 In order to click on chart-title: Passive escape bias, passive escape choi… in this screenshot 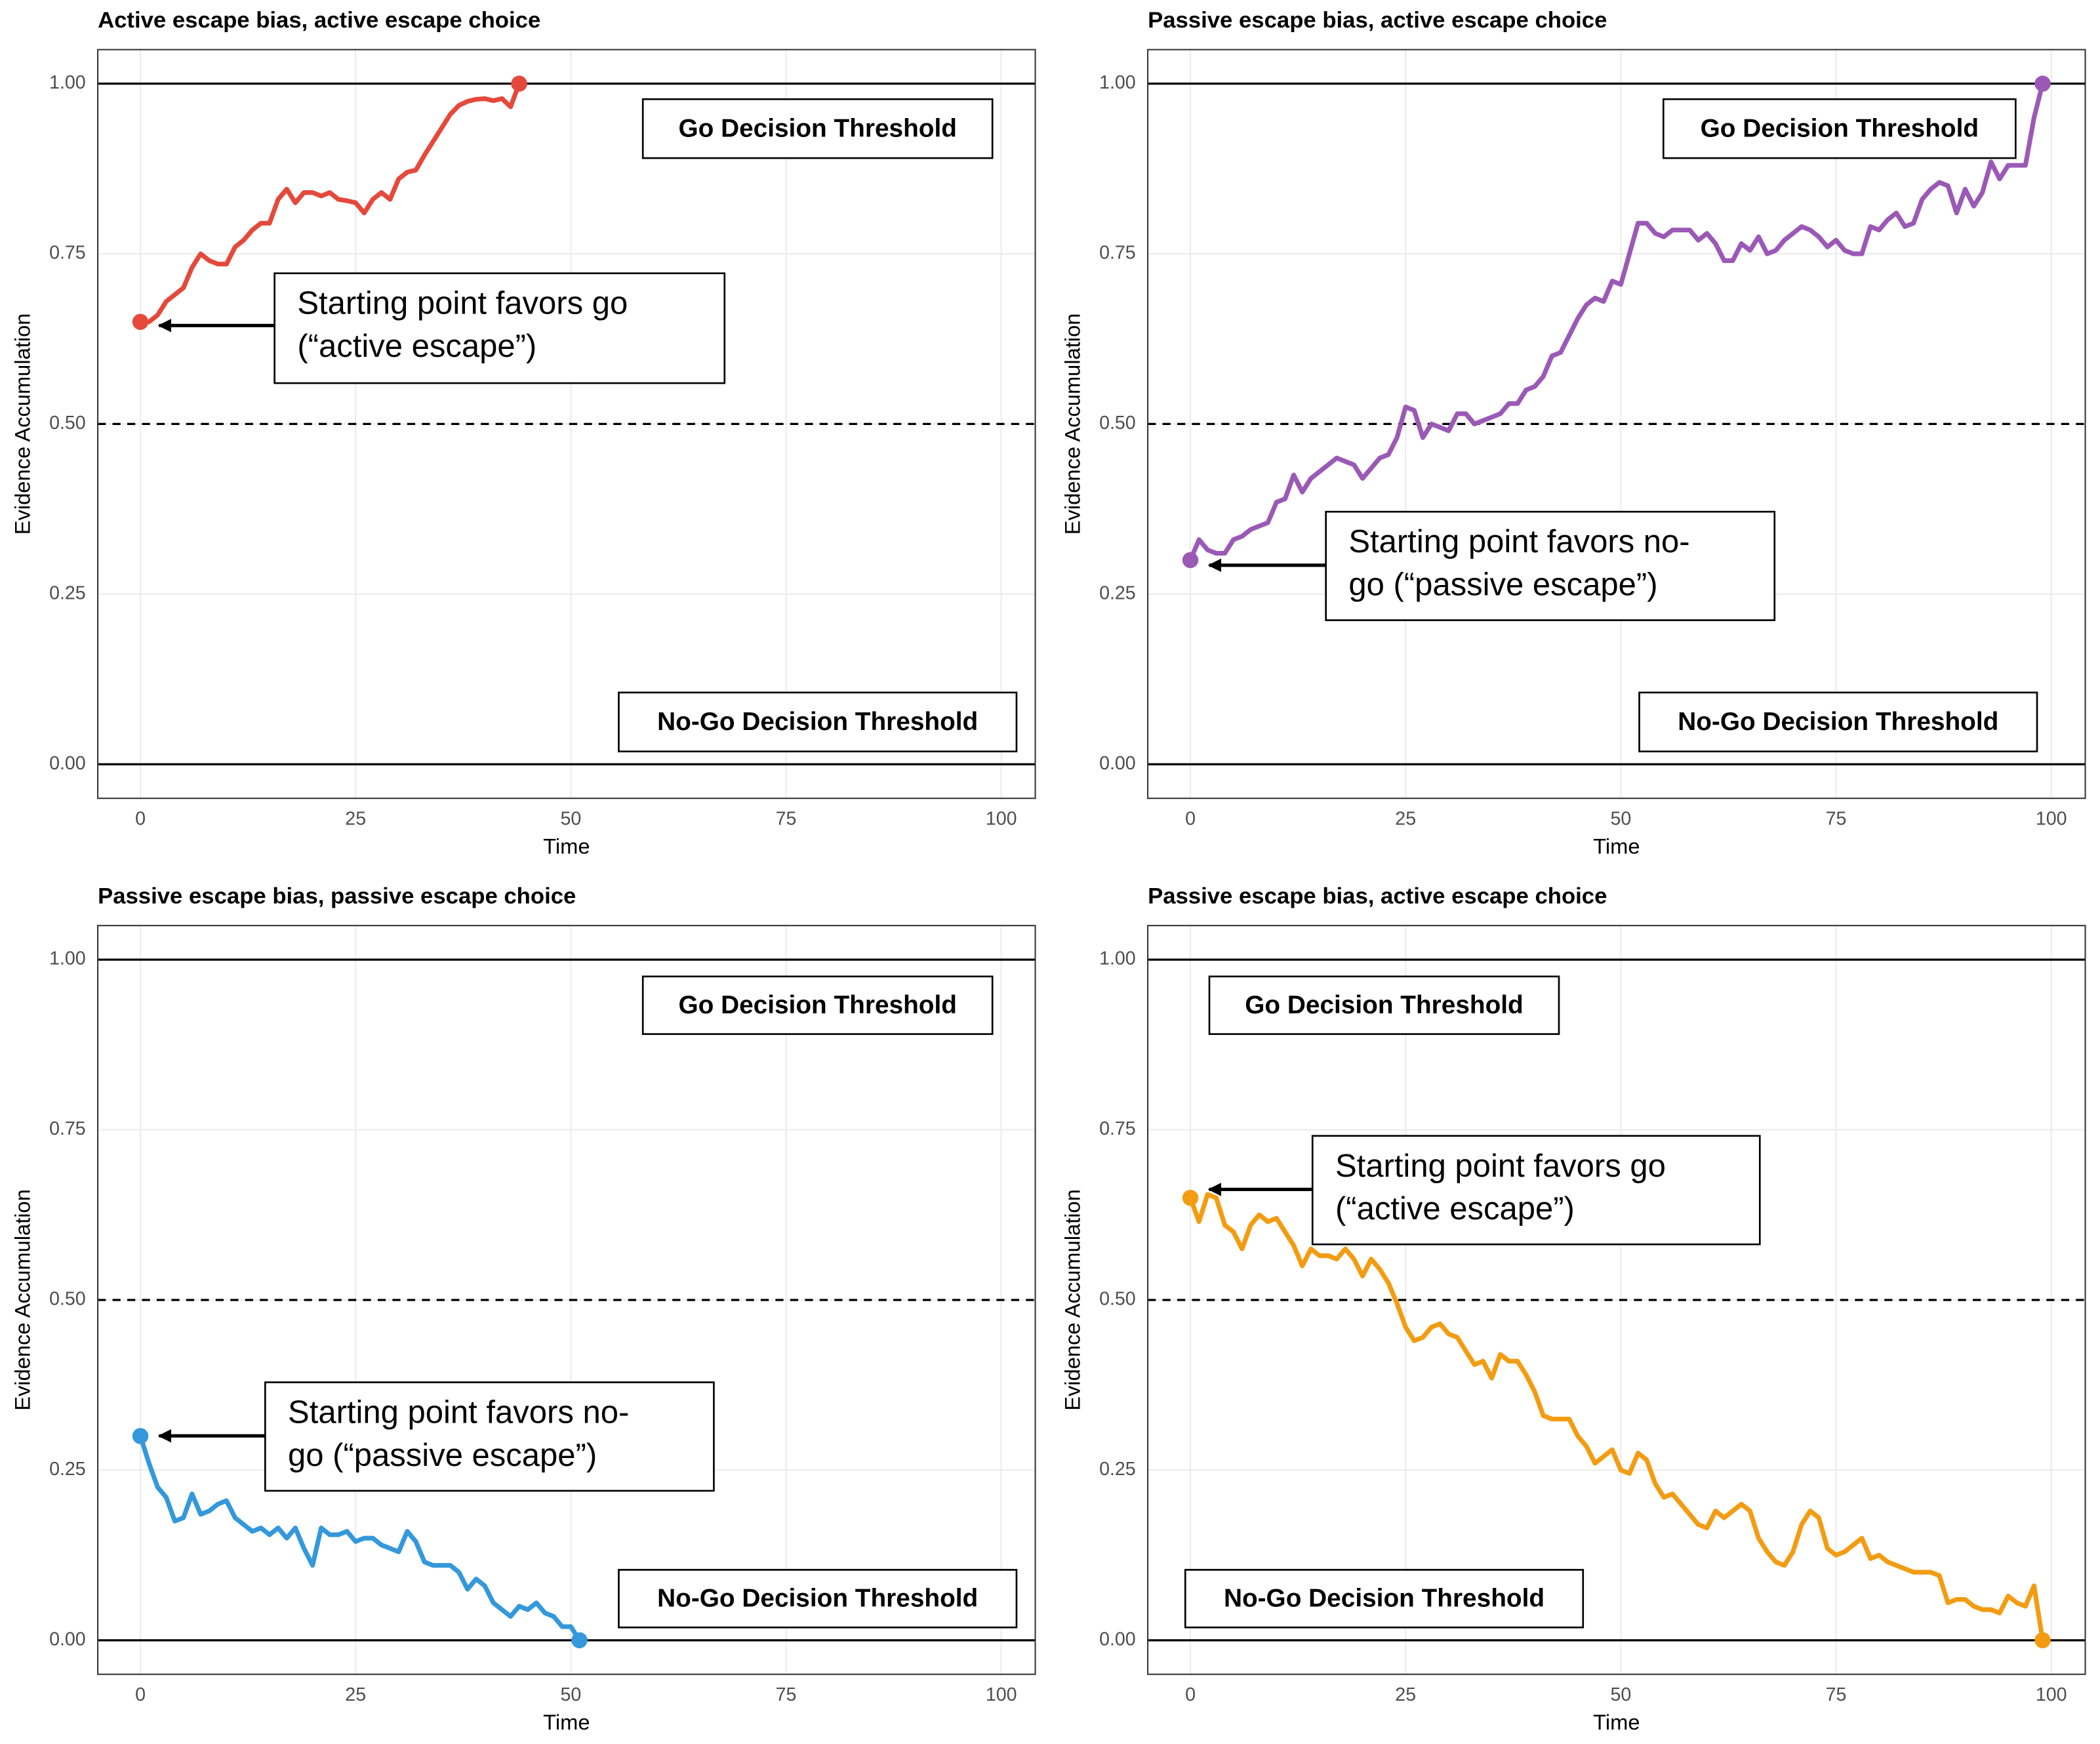, I will do `click(337, 895)`.